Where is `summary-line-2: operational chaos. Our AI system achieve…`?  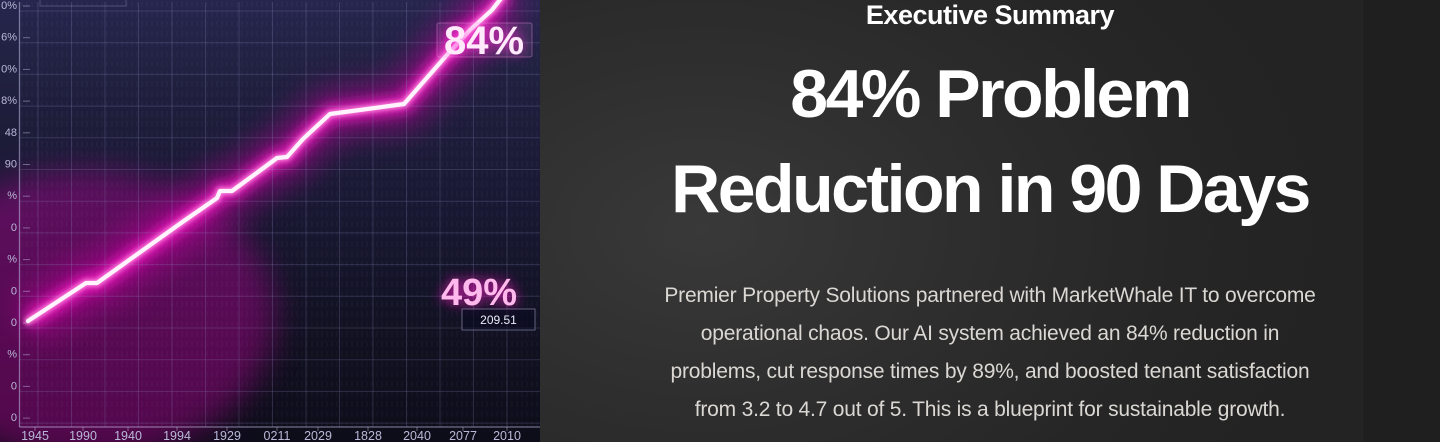 summary-line-2: operational chaos. Our AI system achieve… is located at coordinates (990, 333).